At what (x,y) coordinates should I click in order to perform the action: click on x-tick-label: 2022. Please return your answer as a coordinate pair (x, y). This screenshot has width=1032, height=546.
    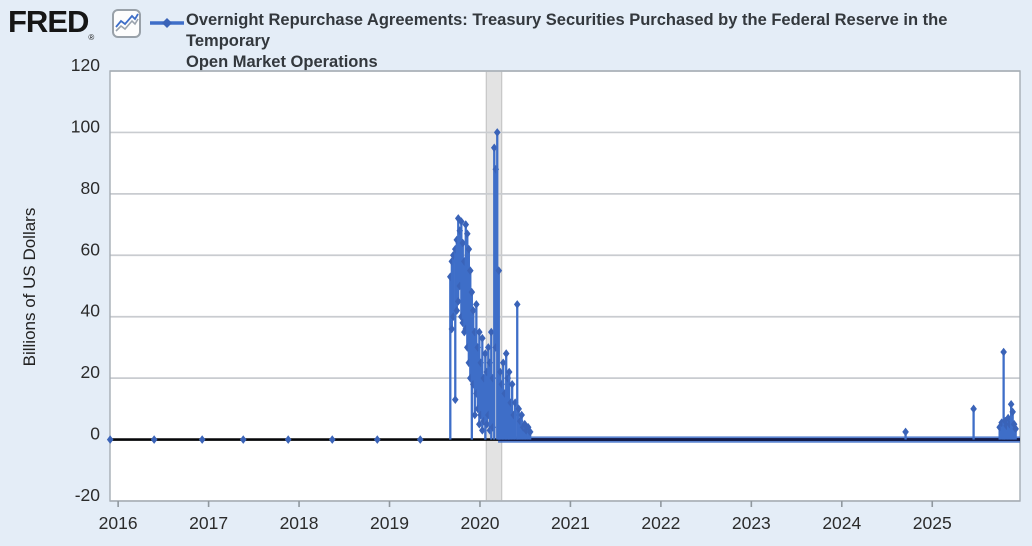
    Looking at the image, I should click on (660, 523).